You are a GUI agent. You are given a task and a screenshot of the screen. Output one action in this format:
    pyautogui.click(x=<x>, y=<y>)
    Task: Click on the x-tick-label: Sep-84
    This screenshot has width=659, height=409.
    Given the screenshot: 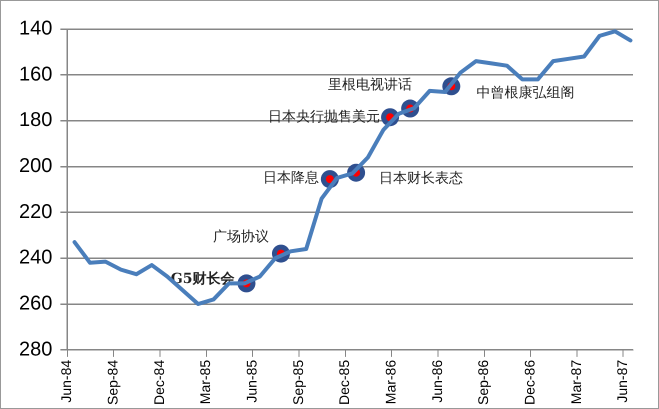 What is the action you would take?
    pyautogui.click(x=112, y=383)
    